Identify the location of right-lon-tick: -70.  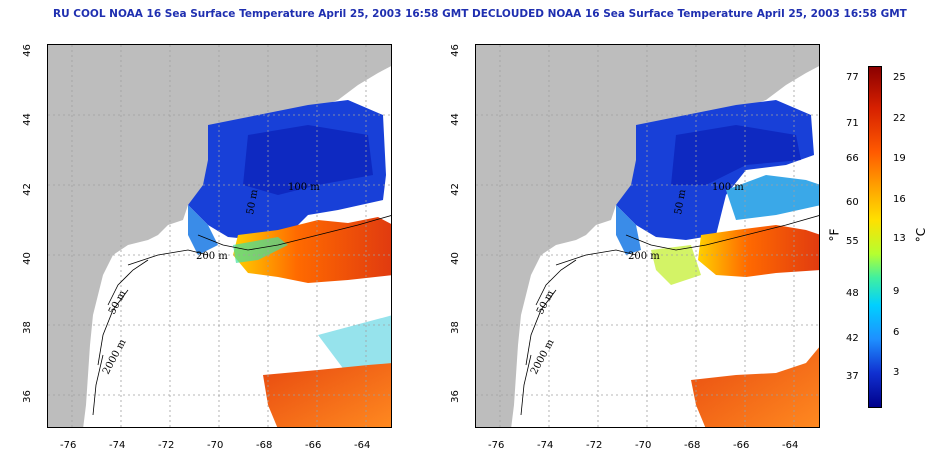
(643, 445).